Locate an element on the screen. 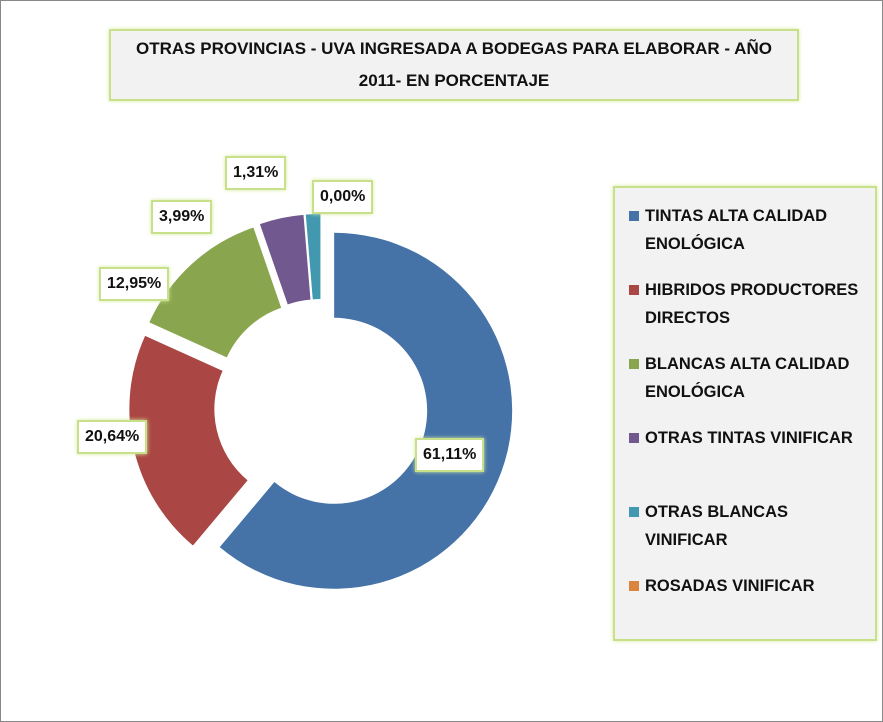 The height and width of the screenshot is (722, 883). legend-item: BLANCAS ALTA CALIDAD ENOLÓGICA is located at coordinates (751, 378).